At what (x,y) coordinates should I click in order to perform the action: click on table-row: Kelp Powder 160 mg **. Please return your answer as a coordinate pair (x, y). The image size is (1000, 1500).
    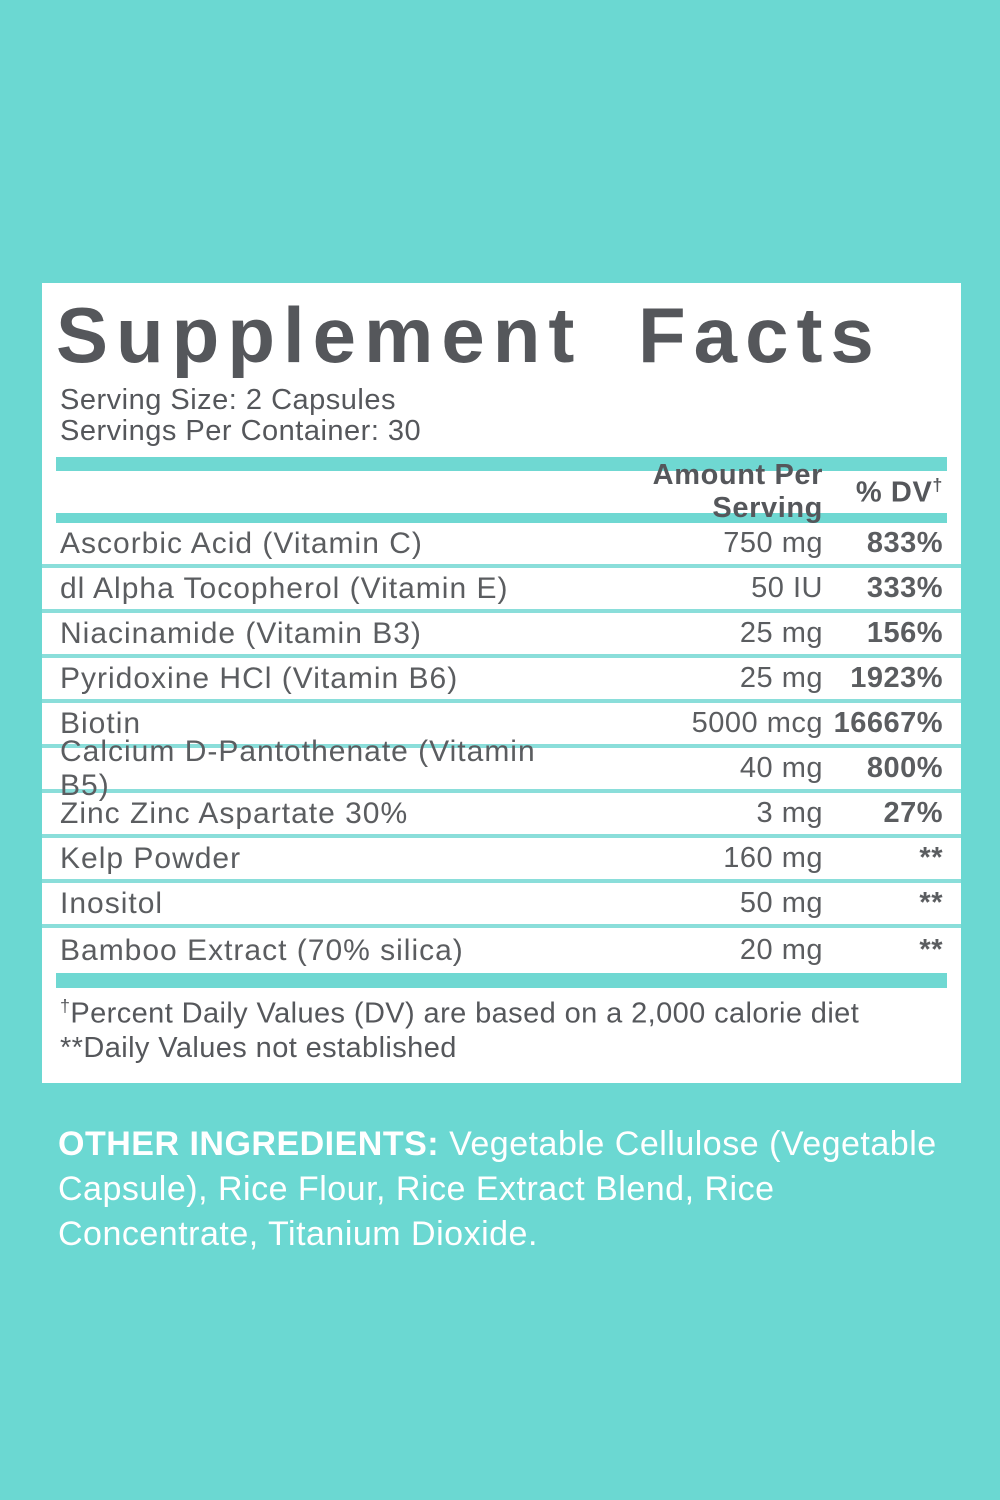
    Looking at the image, I should click on (501, 861).